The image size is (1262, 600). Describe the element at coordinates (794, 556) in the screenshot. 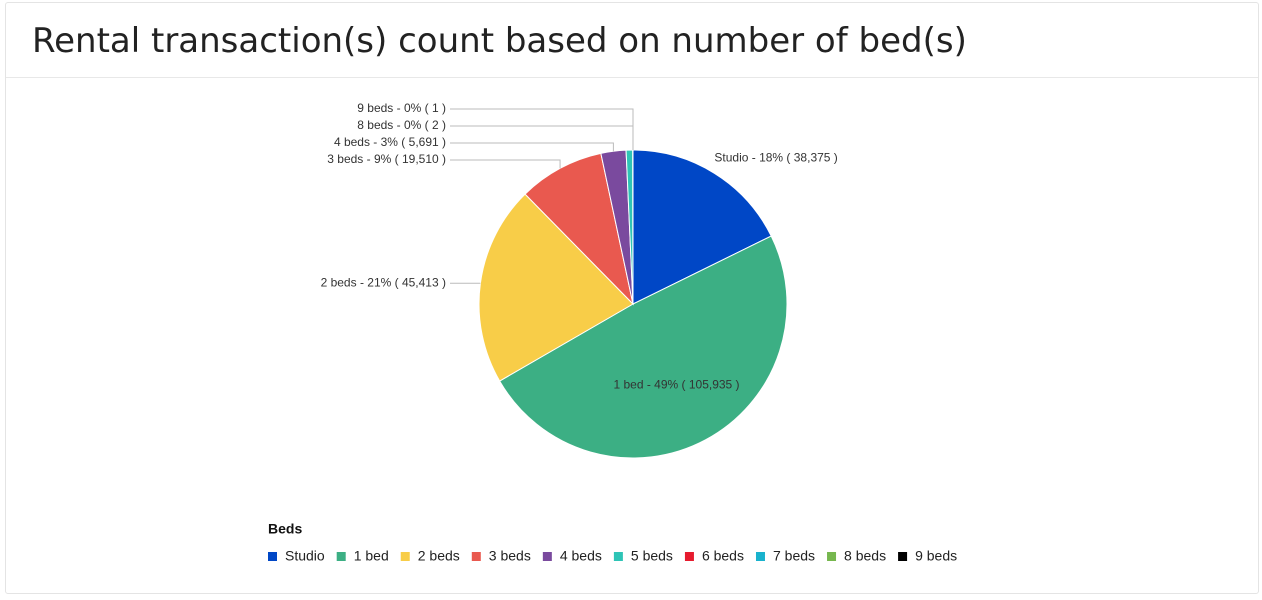

I see `legend-label: 7 beds` at that location.